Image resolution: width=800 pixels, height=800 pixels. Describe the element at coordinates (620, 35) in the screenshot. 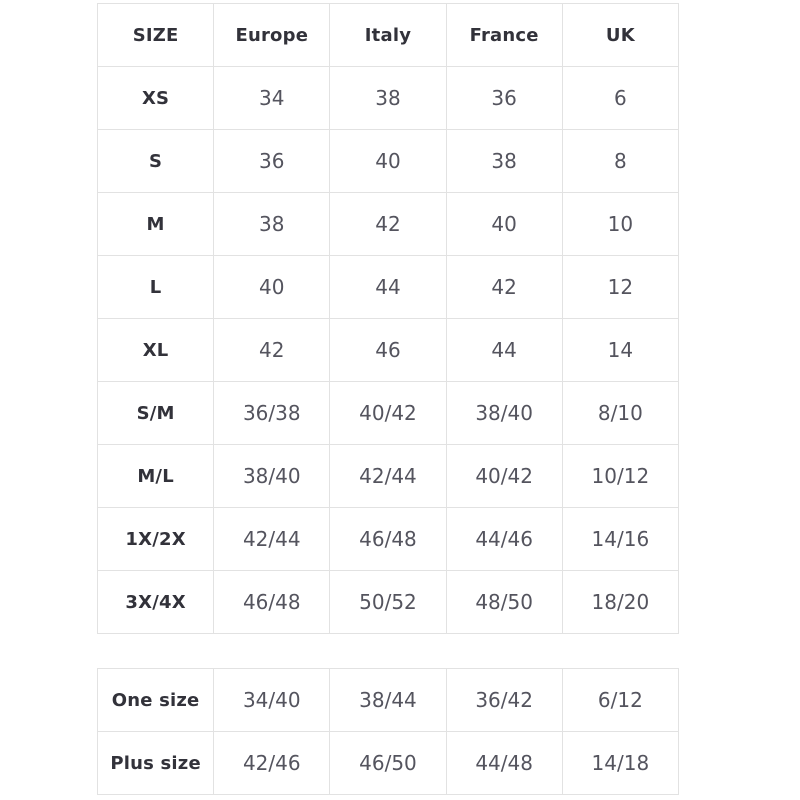

I see `column-header: UK` at that location.